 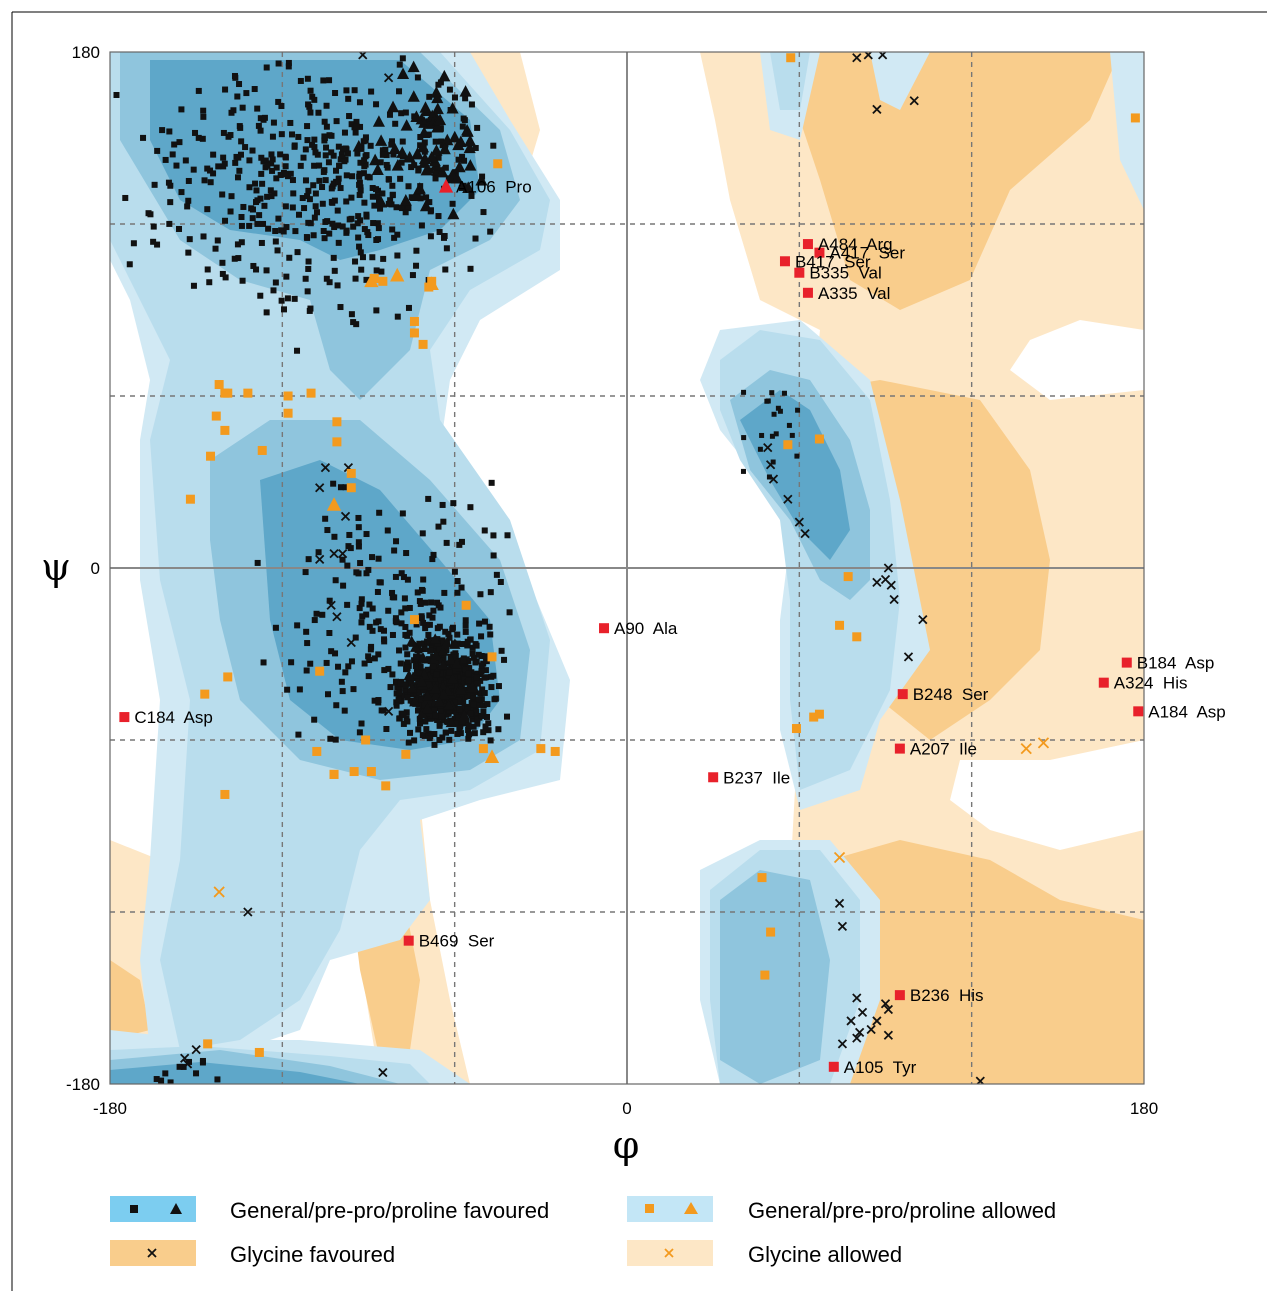 I want to click on outlier-point, so click(x=799, y=272).